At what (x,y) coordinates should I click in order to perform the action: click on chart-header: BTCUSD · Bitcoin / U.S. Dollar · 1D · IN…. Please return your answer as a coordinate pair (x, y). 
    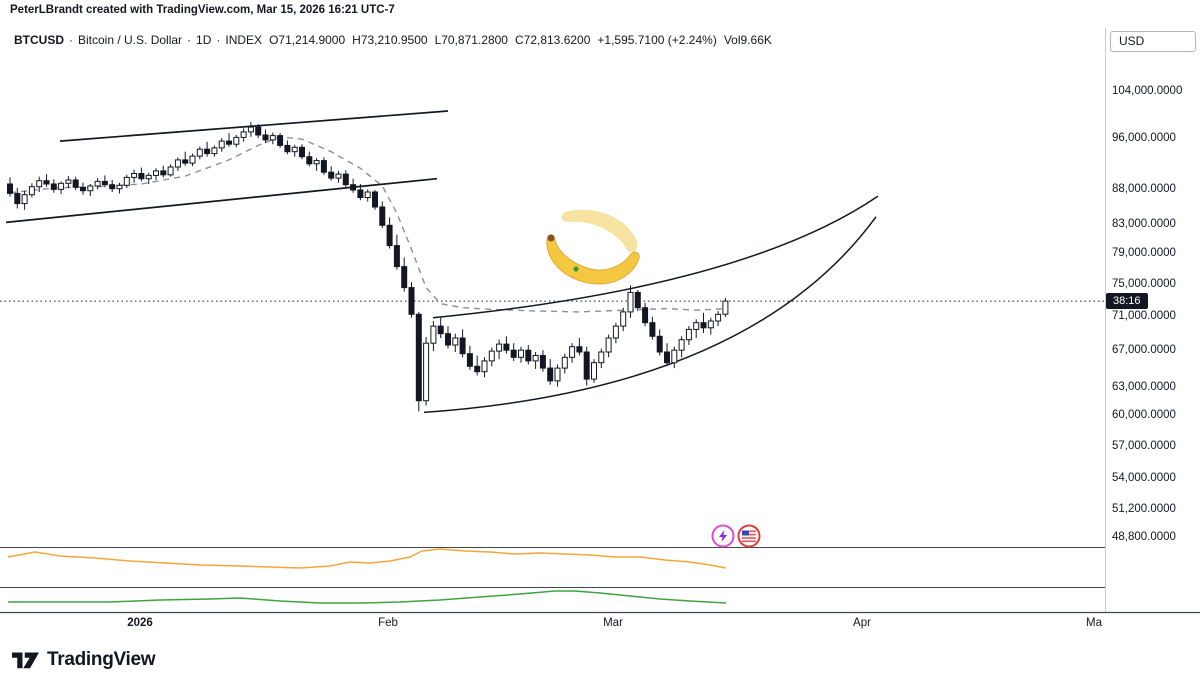
    Looking at the image, I should click on (393, 40).